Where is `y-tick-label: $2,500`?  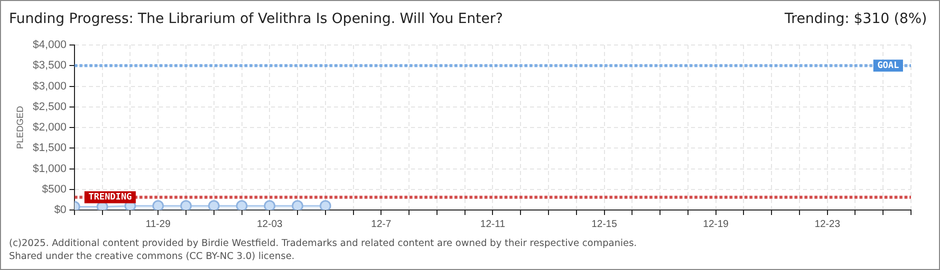 y-tick-label: $2,500 is located at coordinates (49, 106).